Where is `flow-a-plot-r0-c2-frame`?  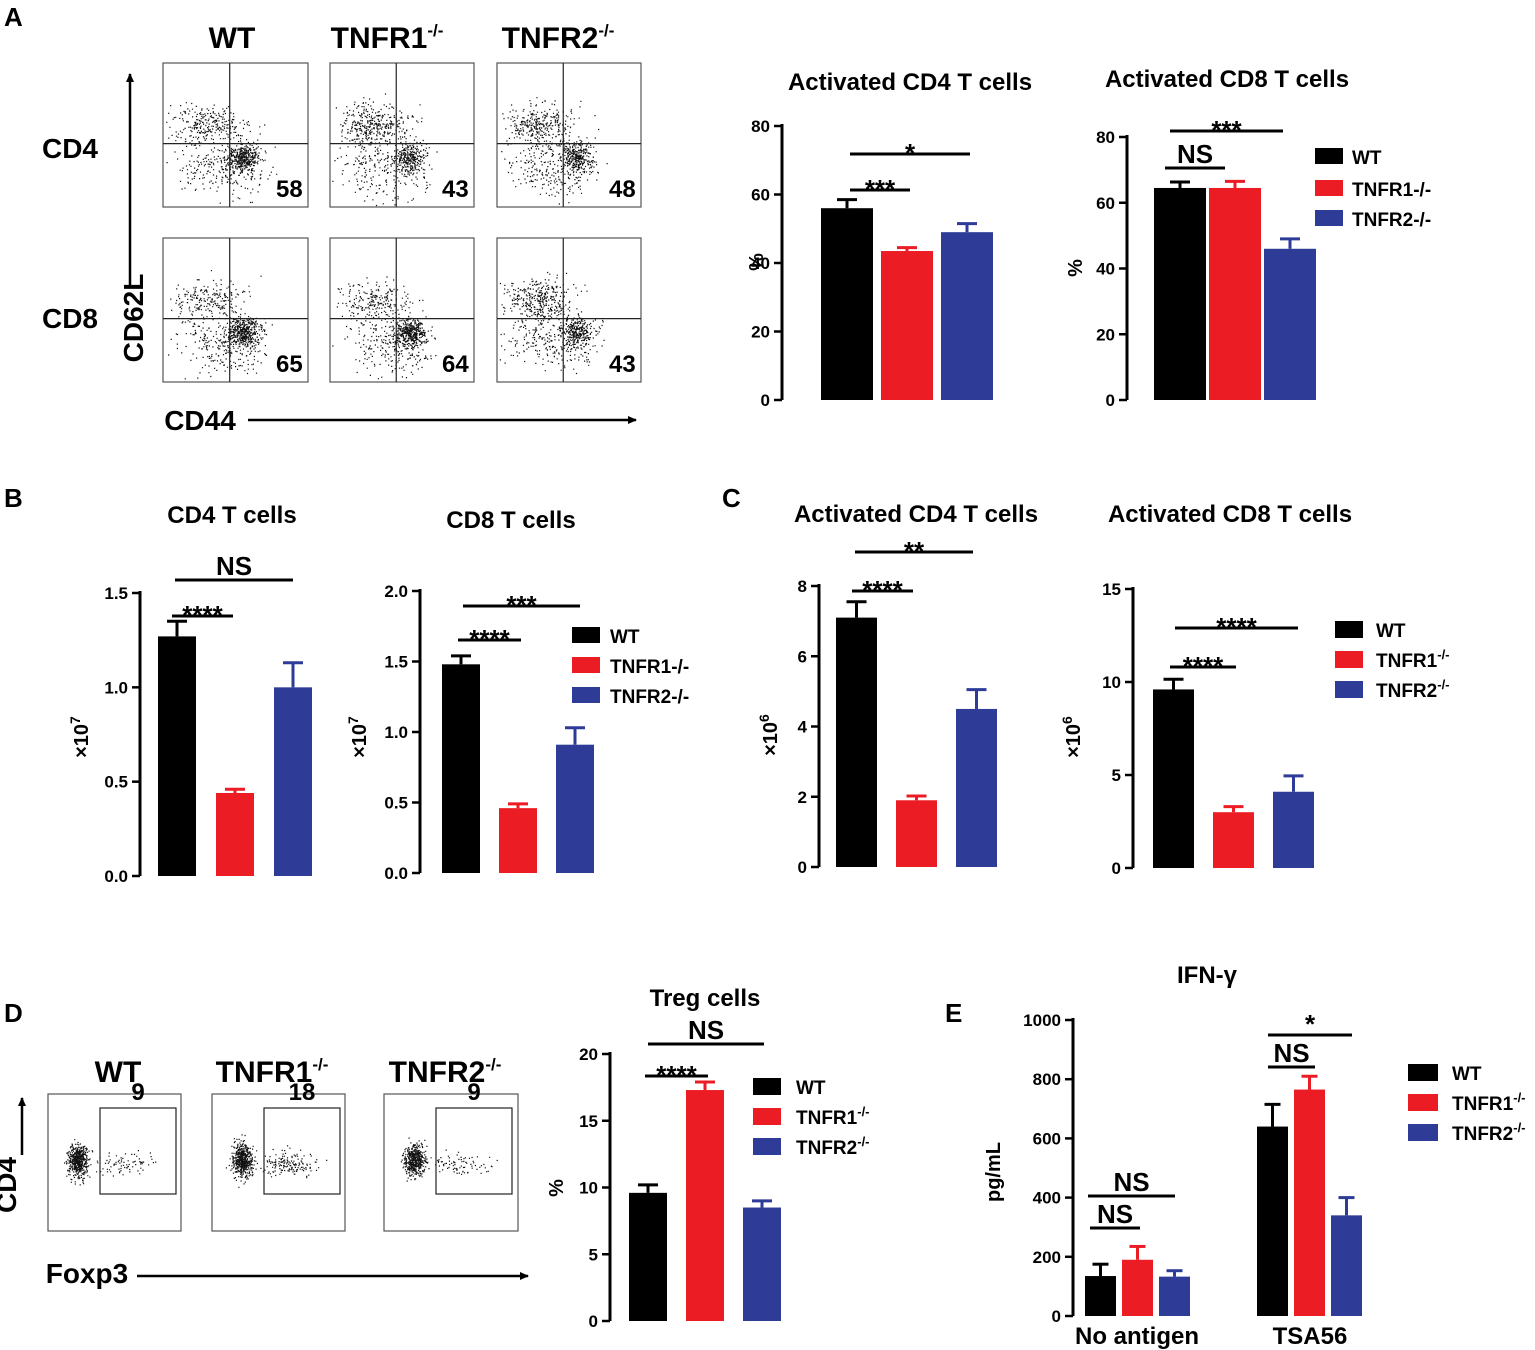
flow-a-plot-r0-c2-frame is located at coordinates (569, 135).